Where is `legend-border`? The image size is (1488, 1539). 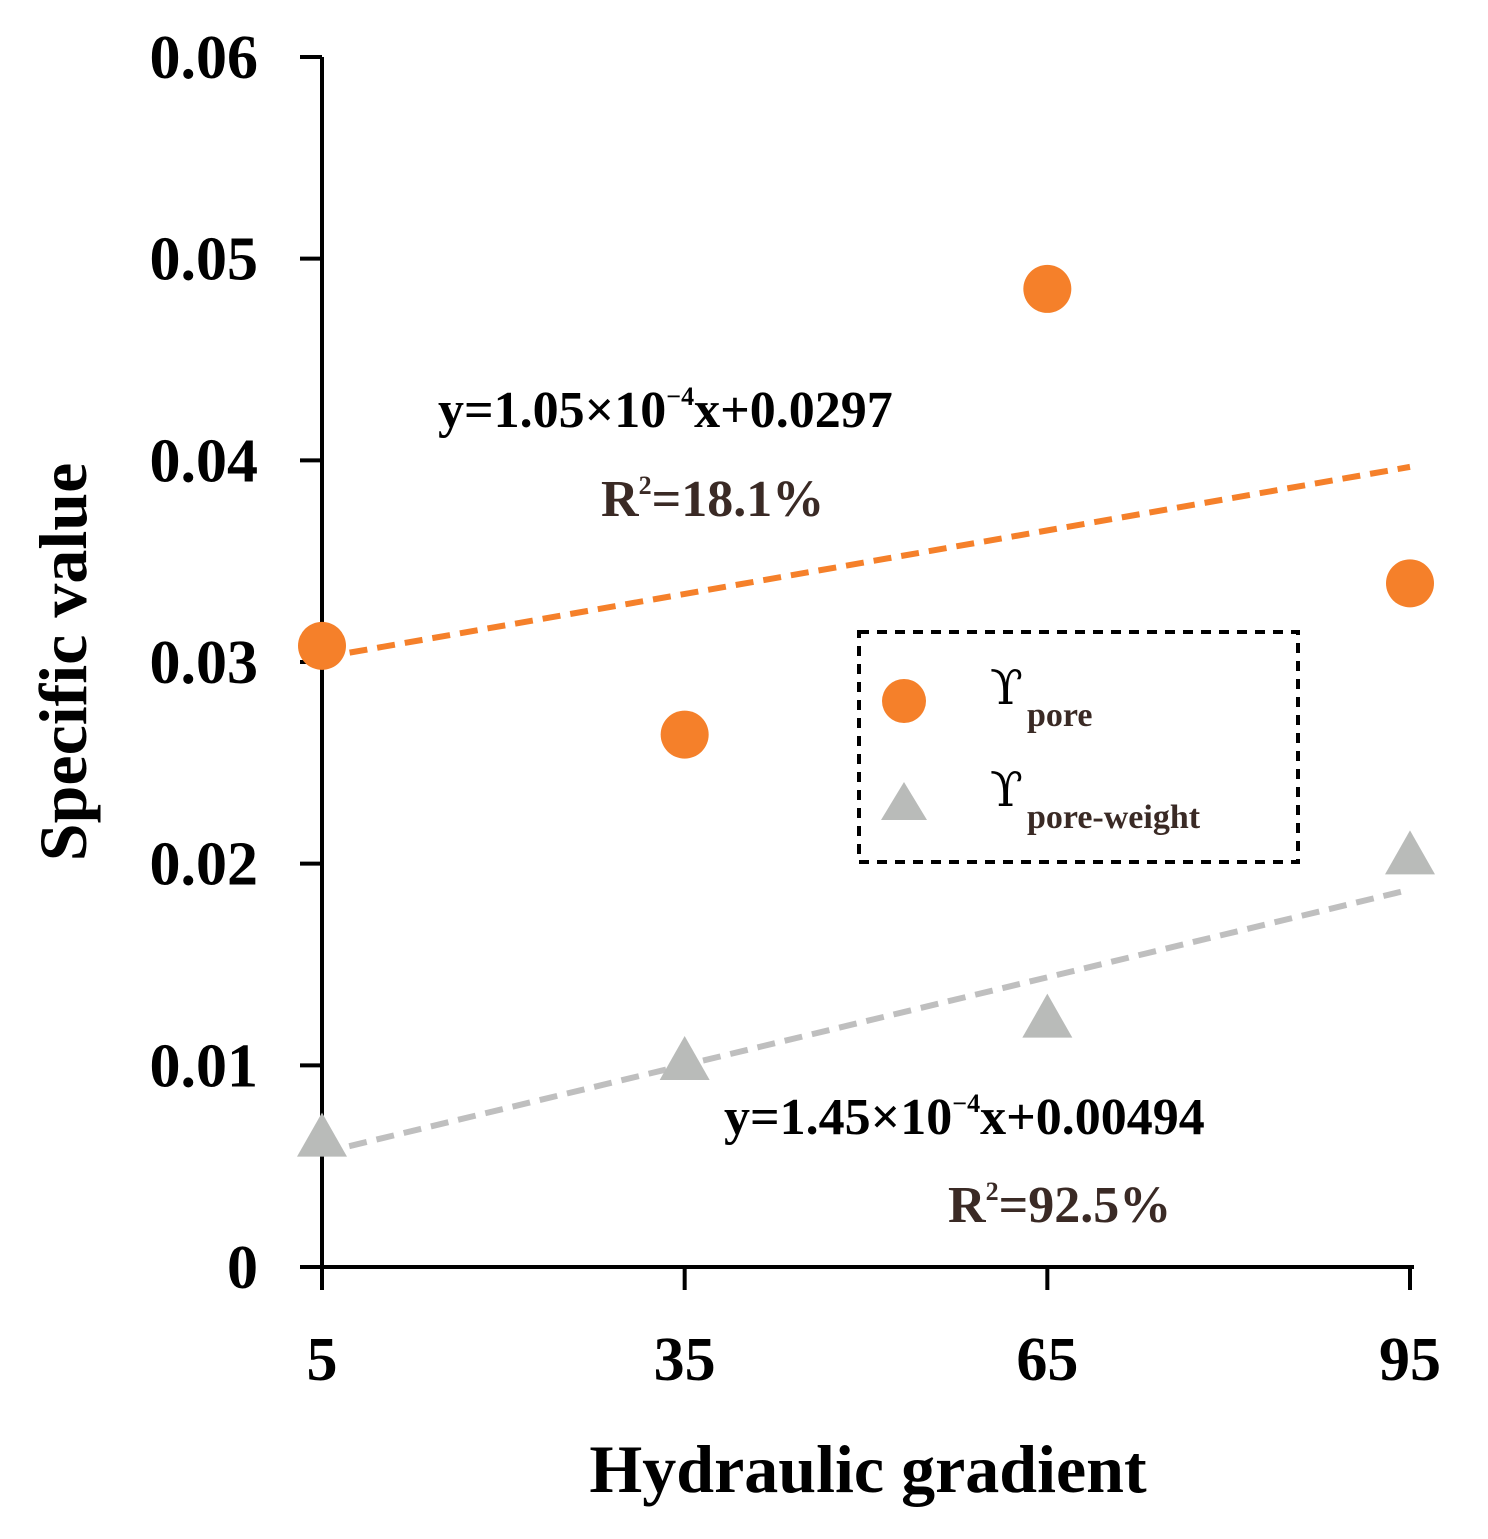 legend-border is located at coordinates (1078, 747).